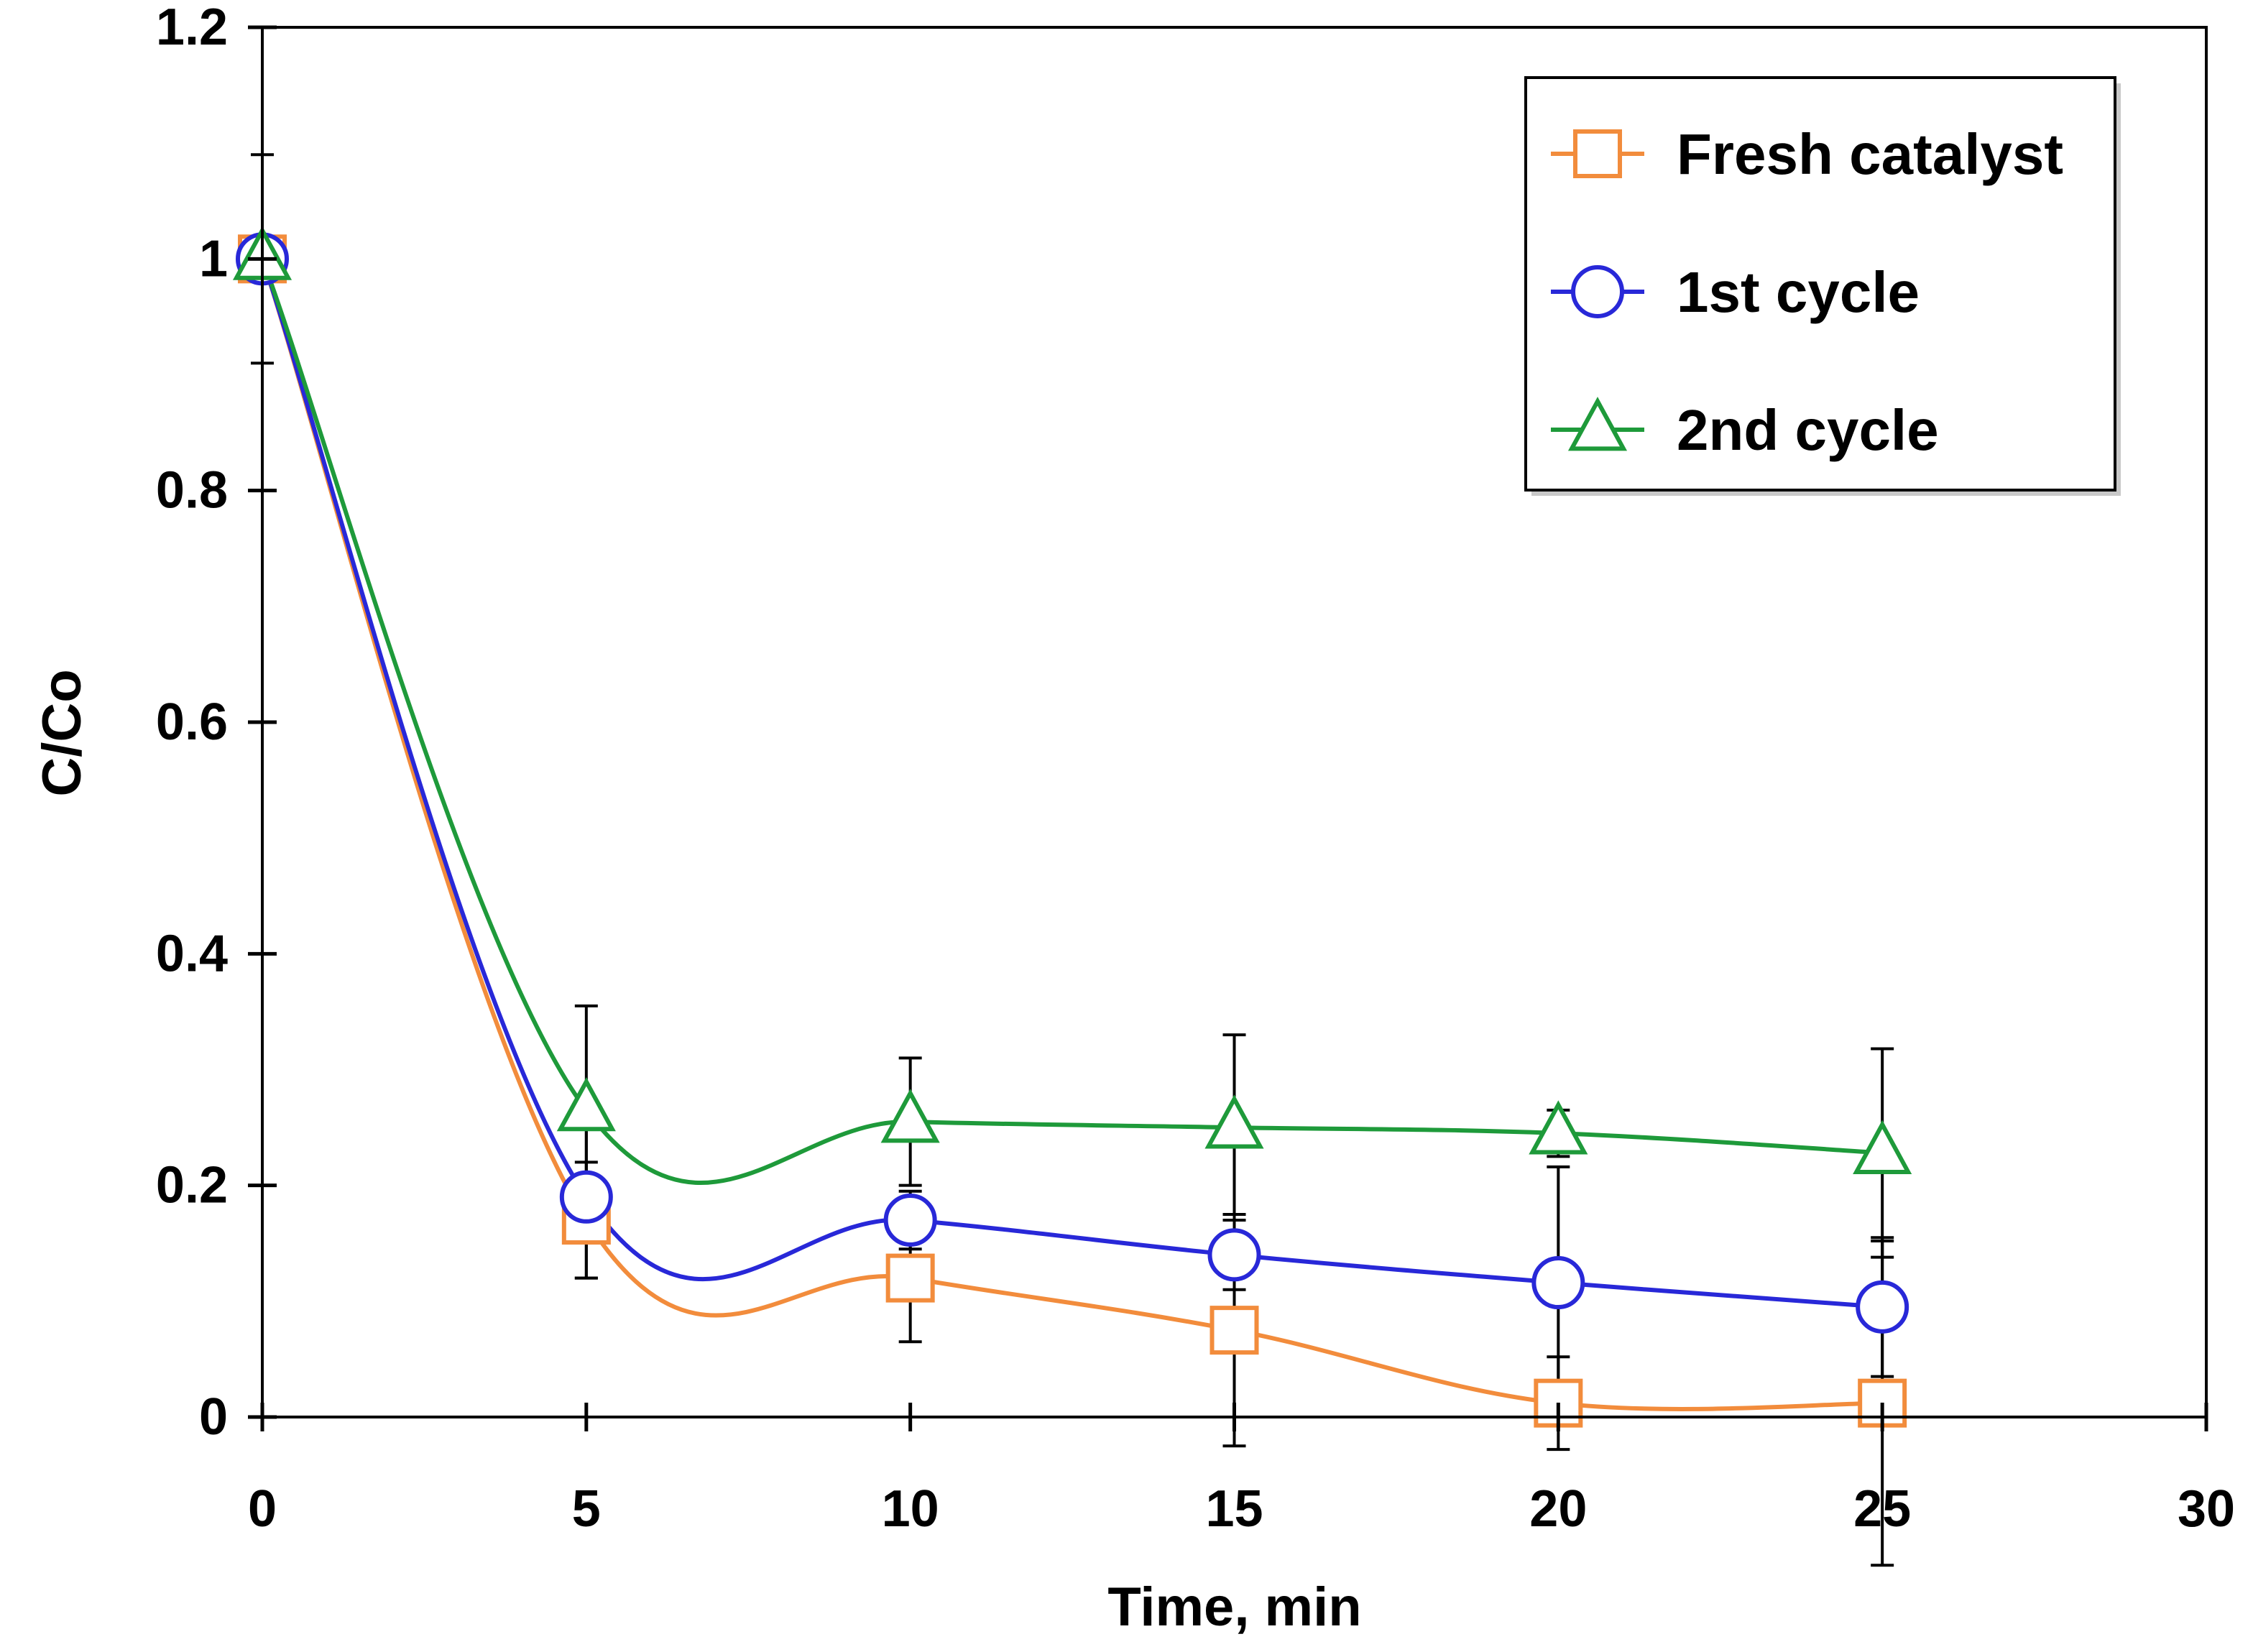  Describe the element at coordinates (262, 1509) in the screenshot. I see `x-tick-label: 0` at that location.